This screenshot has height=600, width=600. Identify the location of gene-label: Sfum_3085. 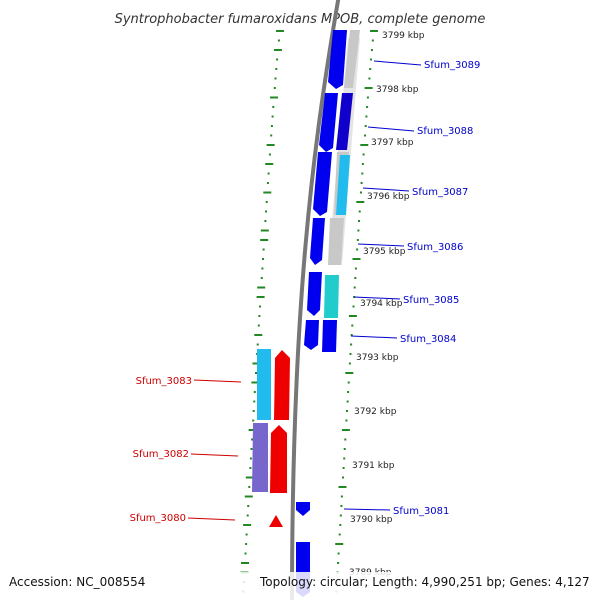
(431, 300).